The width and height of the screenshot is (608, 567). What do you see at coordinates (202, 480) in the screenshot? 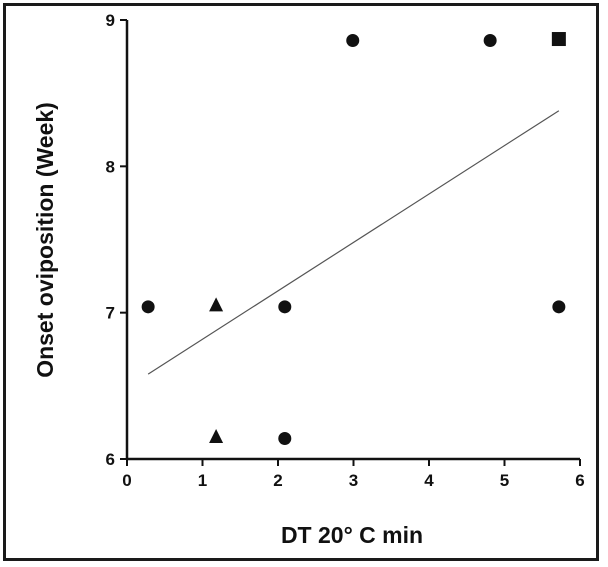
I see `x-tick-label: 1` at bounding box center [202, 480].